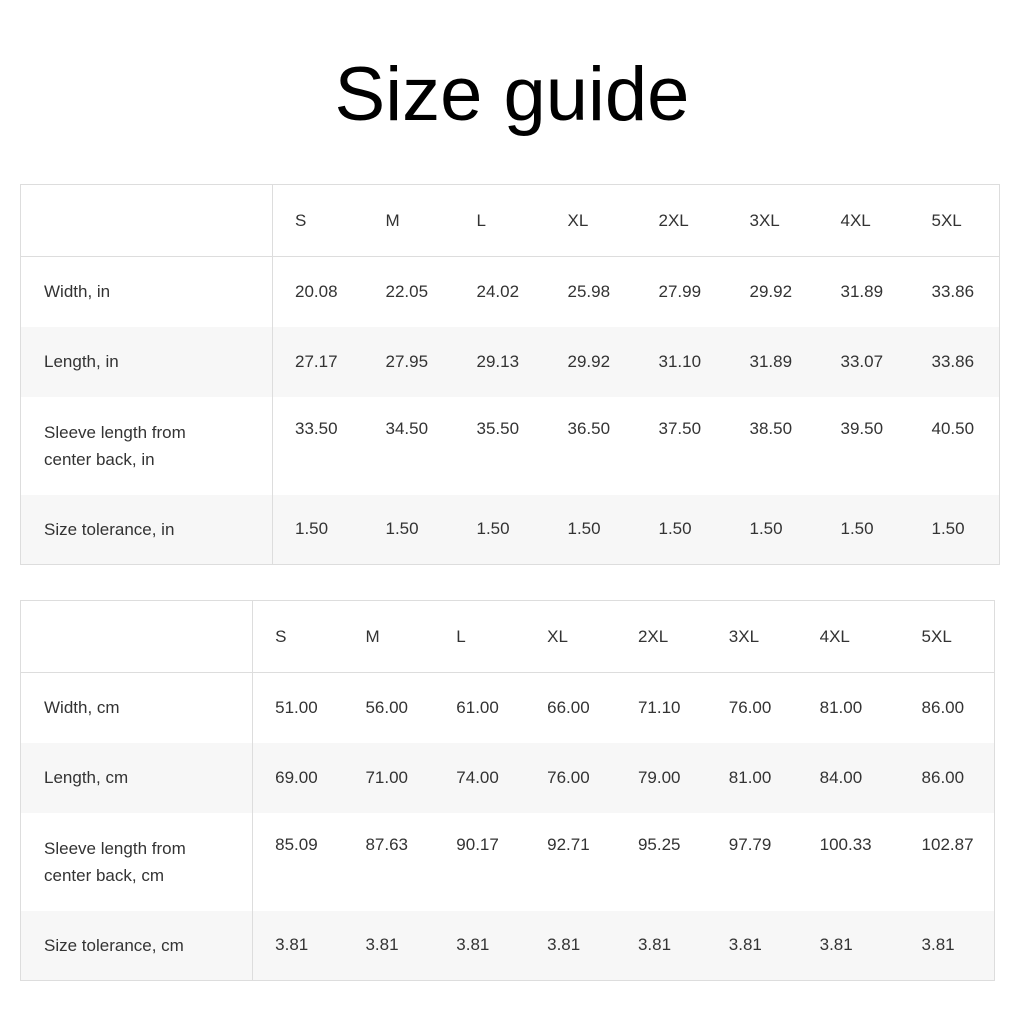 The width and height of the screenshot is (1024, 1024). I want to click on measurement-cell: 97.79, so click(750, 844).